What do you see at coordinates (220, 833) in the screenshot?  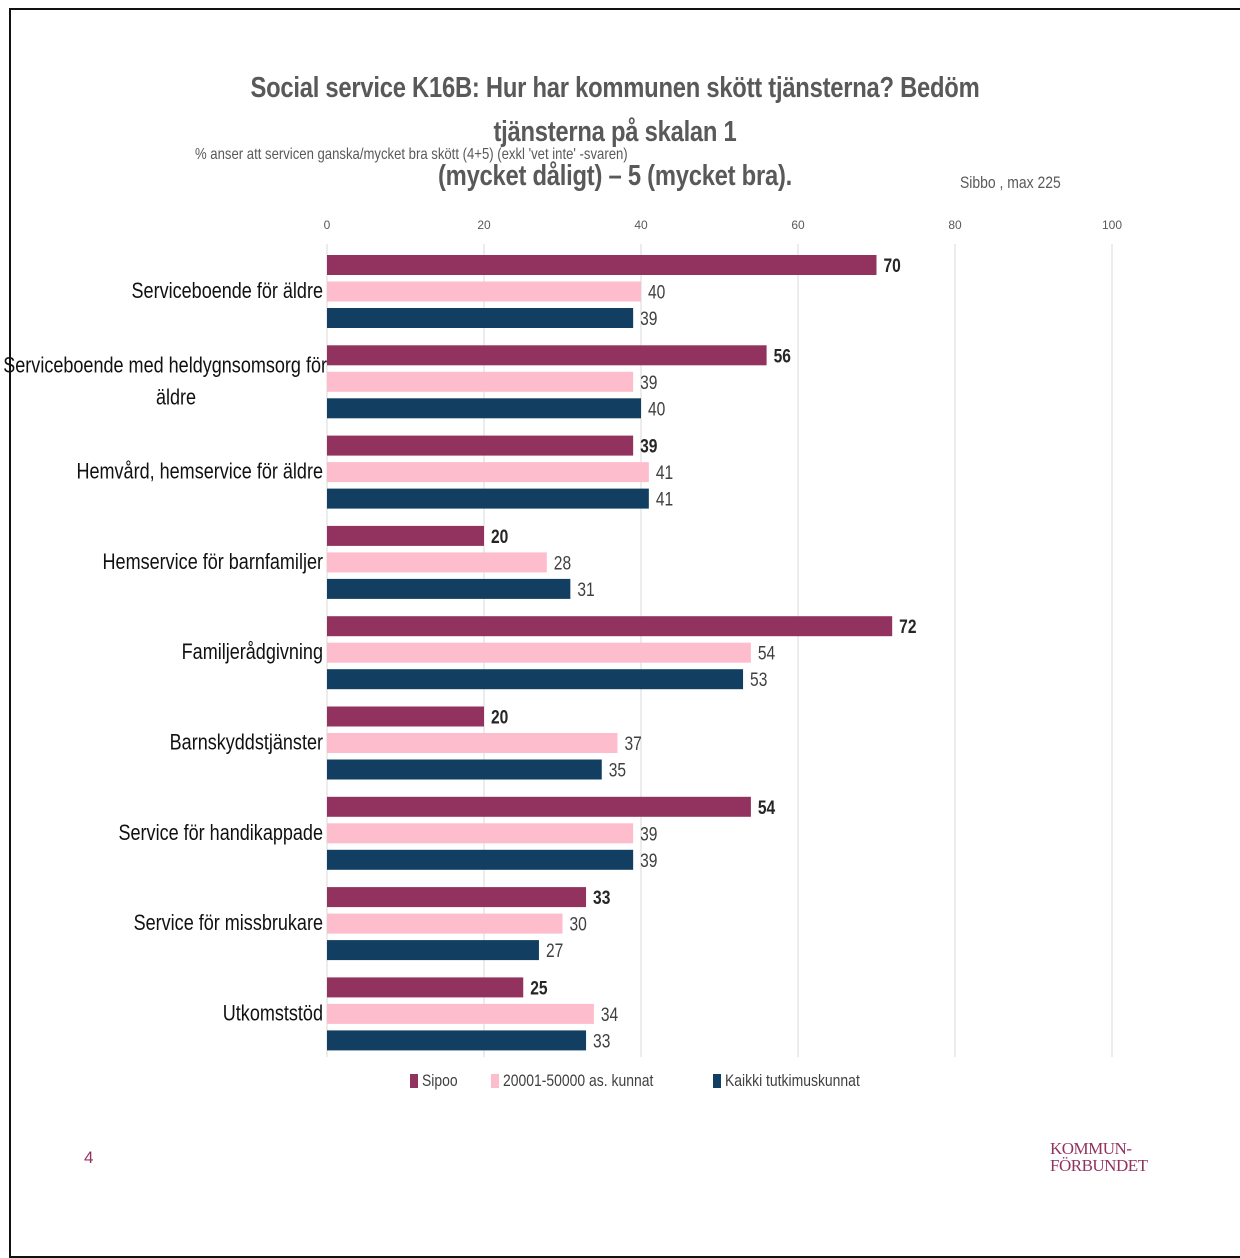 I see `category-label: Service för handikappade` at bounding box center [220, 833].